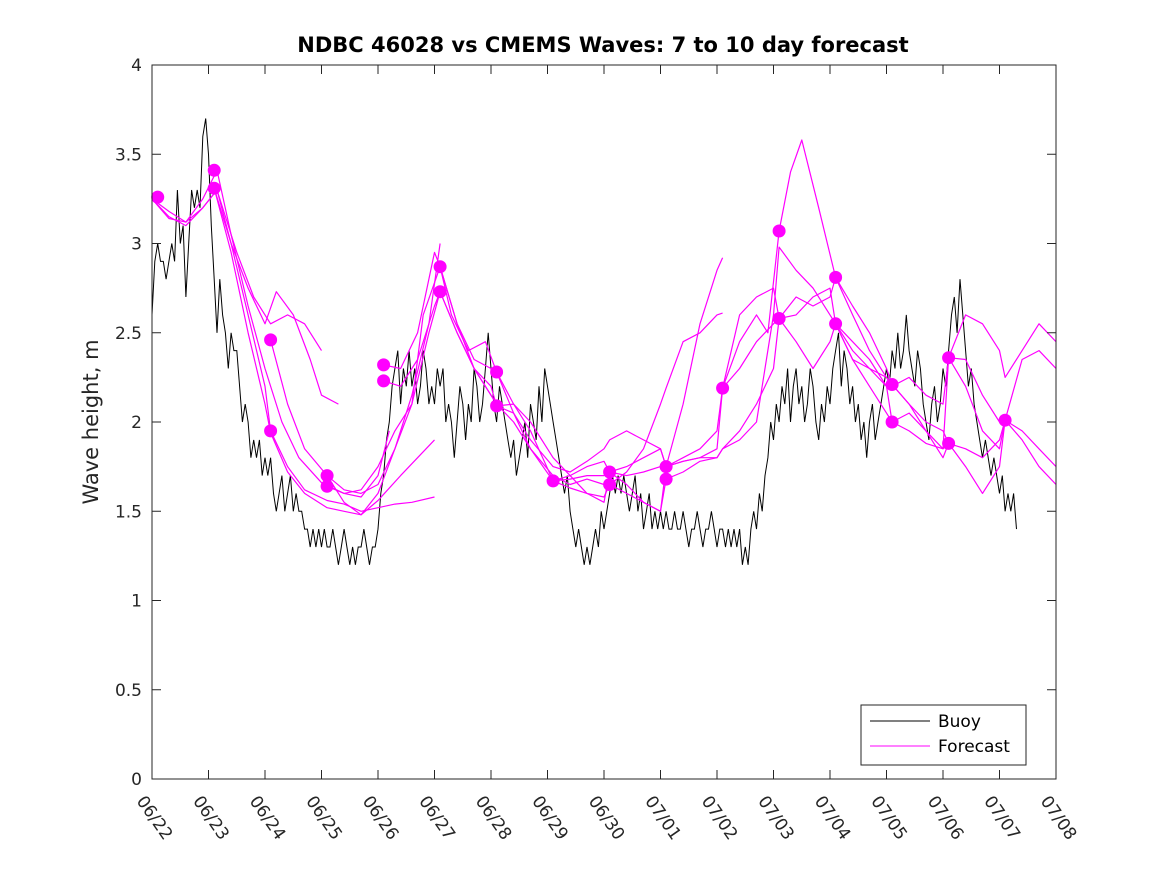 Image resolution: width=1167 pixels, height=875 pixels. I want to click on y-tick-label: 2, so click(136, 423).